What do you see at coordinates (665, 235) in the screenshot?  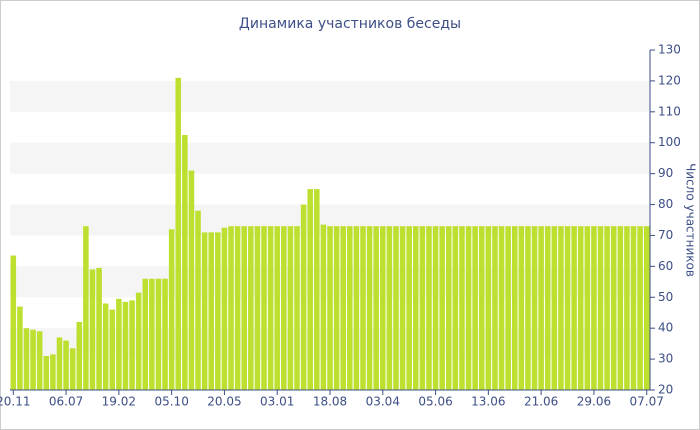 I see `y-tick-label: 70` at bounding box center [665, 235].